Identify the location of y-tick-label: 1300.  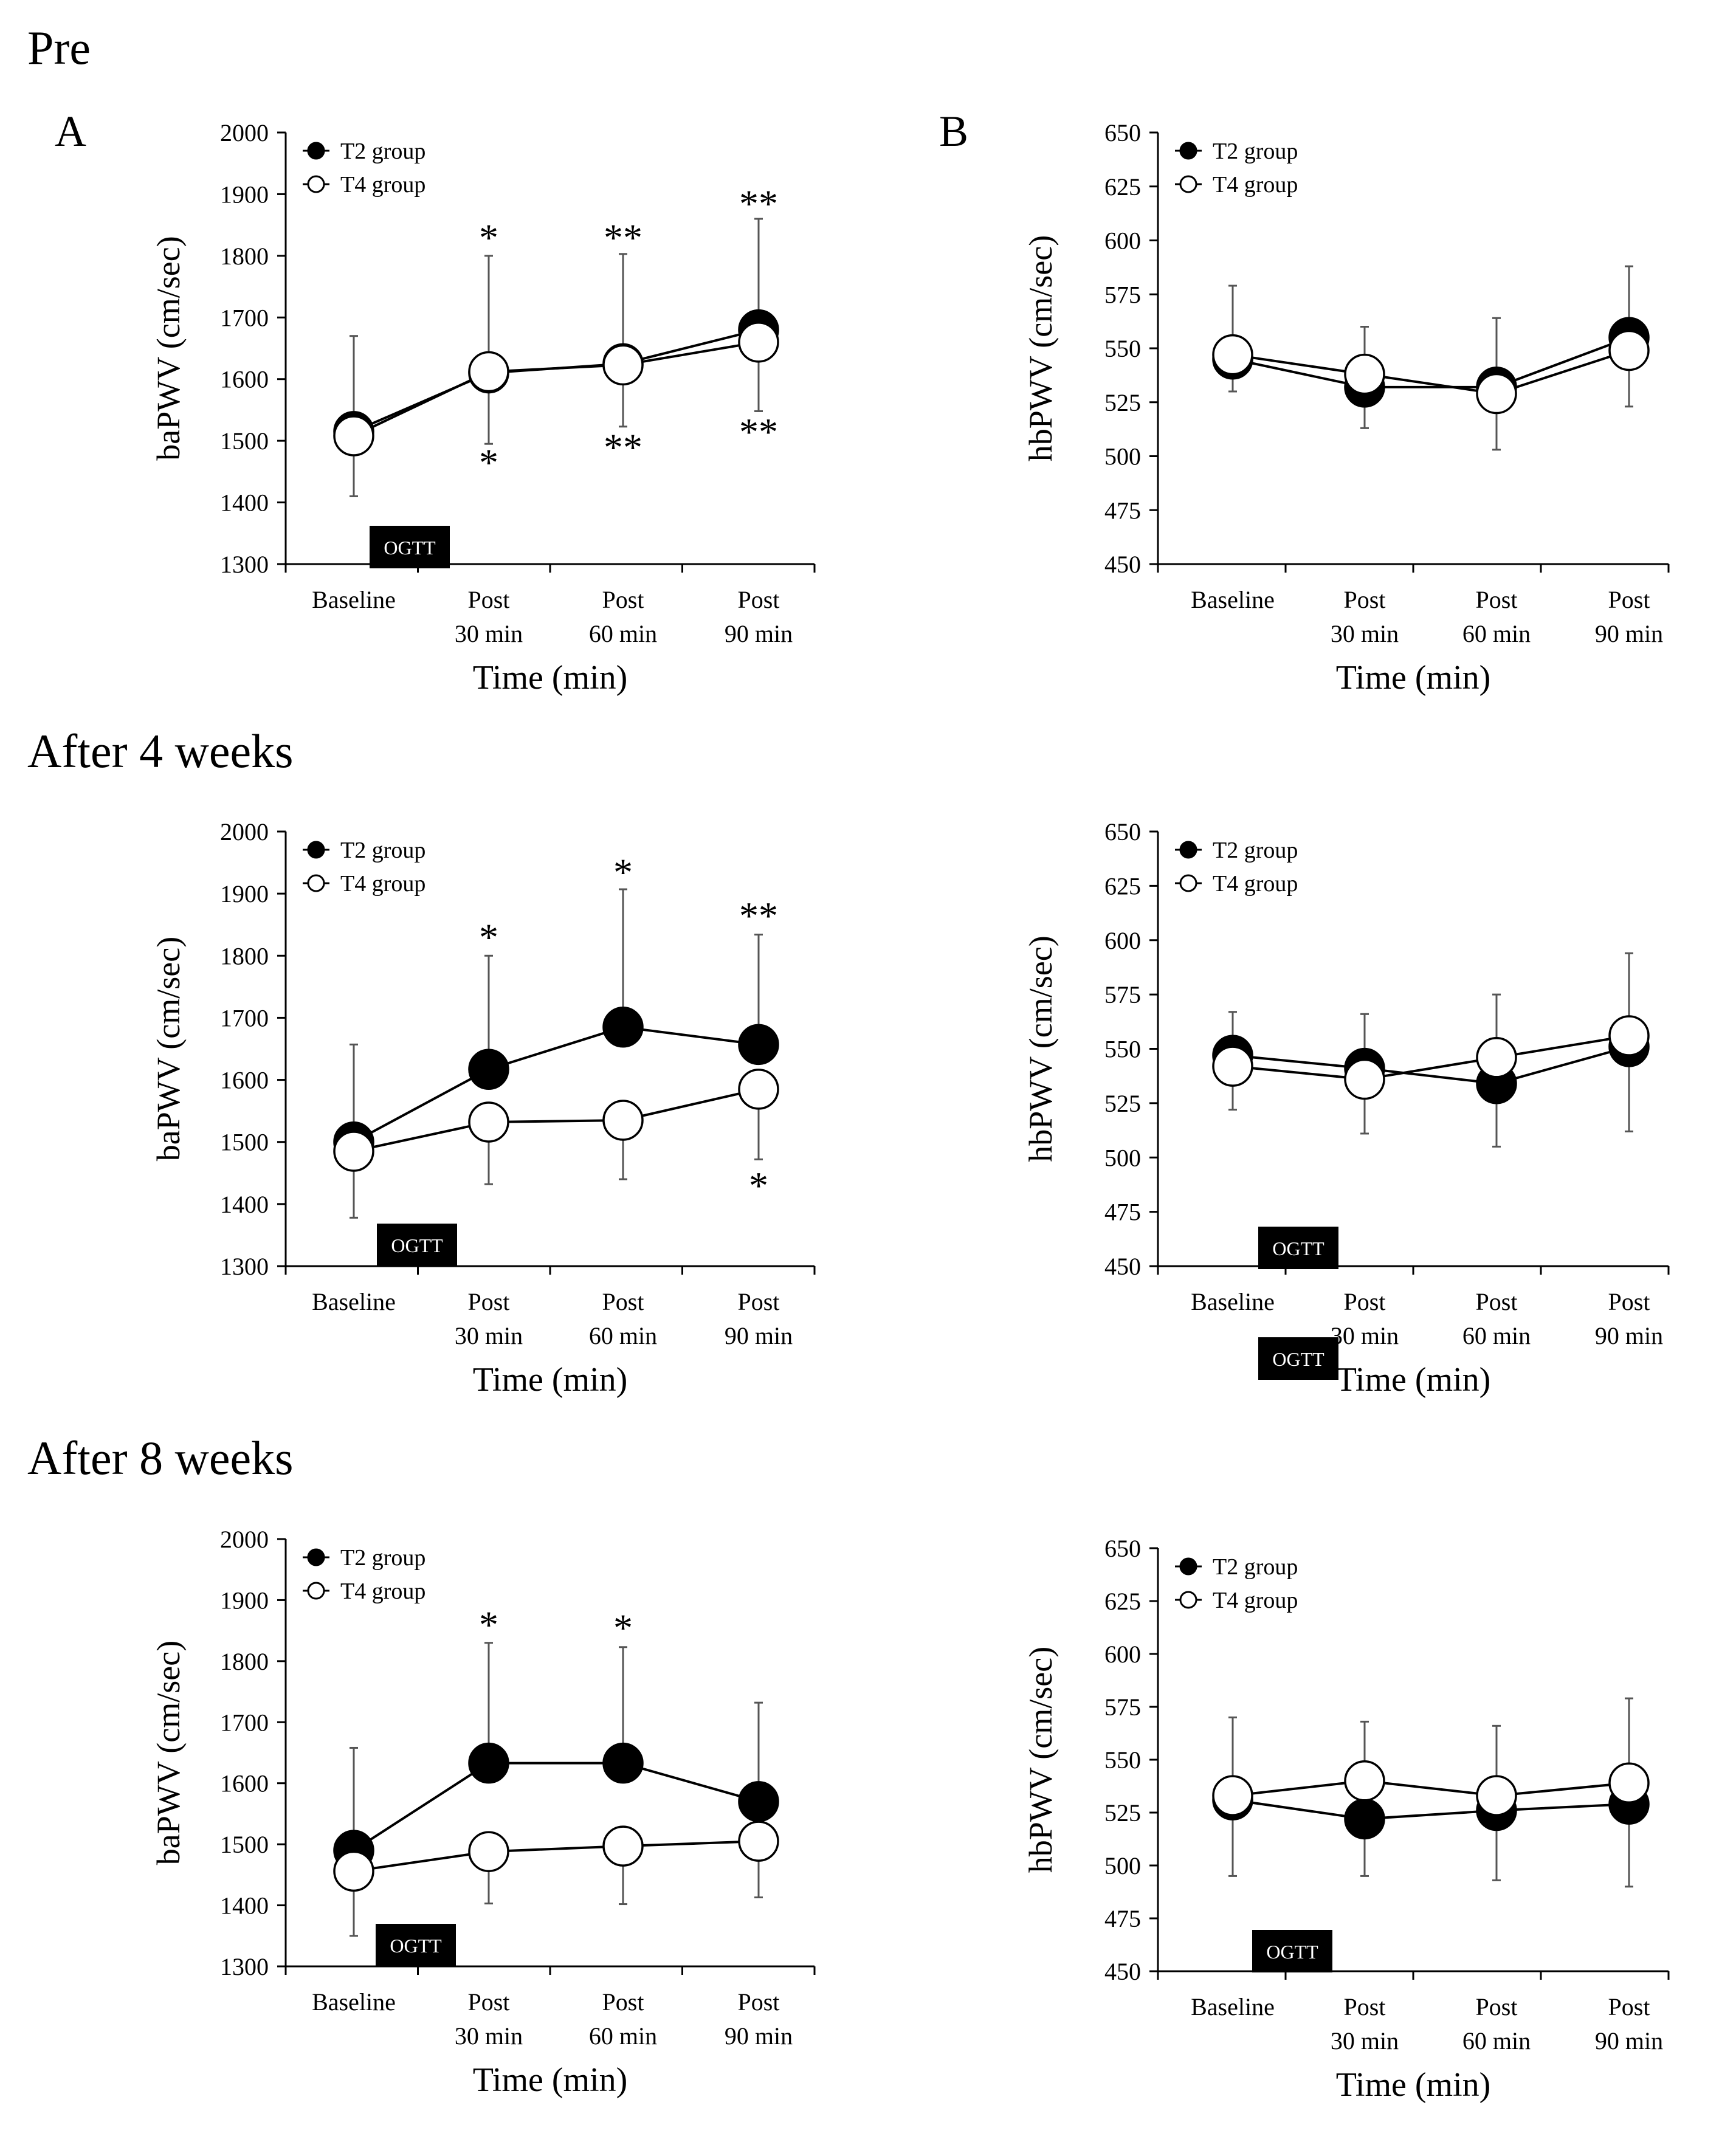
(244, 564).